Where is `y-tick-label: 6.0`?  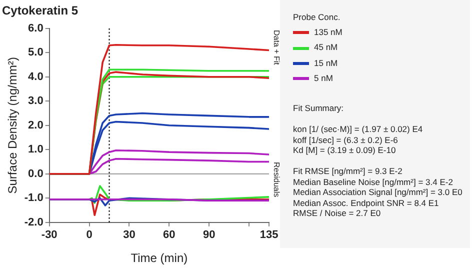 y-tick-label: 6.0 is located at coordinates (36, 28).